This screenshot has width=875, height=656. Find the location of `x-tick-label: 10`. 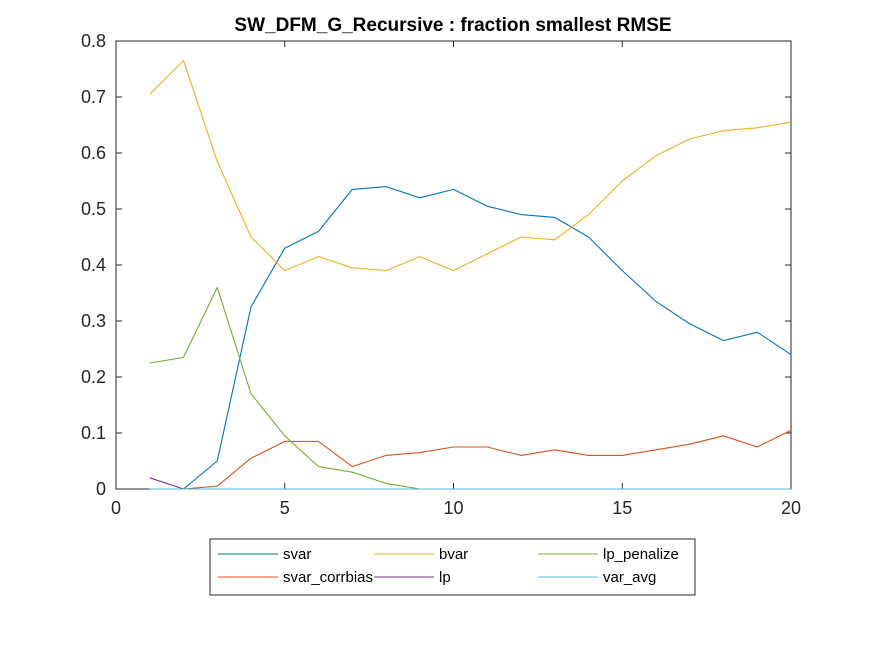

x-tick-label: 10 is located at coordinates (453, 508).